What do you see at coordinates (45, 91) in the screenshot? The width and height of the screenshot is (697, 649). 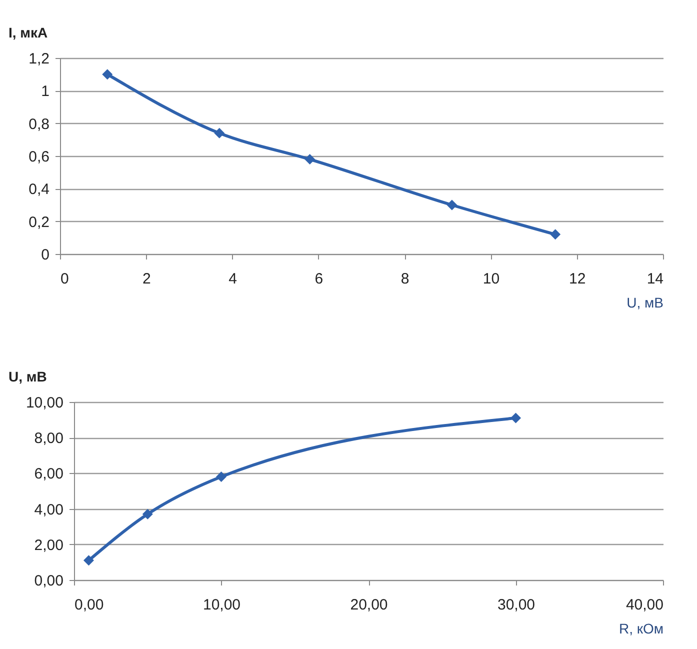 I see `y-tick-label: 1` at bounding box center [45, 91].